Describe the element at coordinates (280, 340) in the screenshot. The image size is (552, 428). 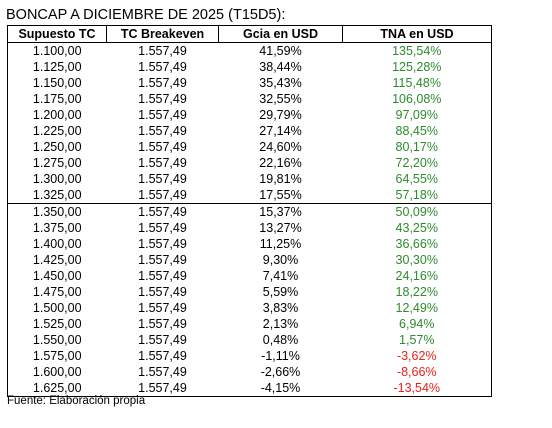
I see `cell-gcia-usd: 0,48%` at that location.